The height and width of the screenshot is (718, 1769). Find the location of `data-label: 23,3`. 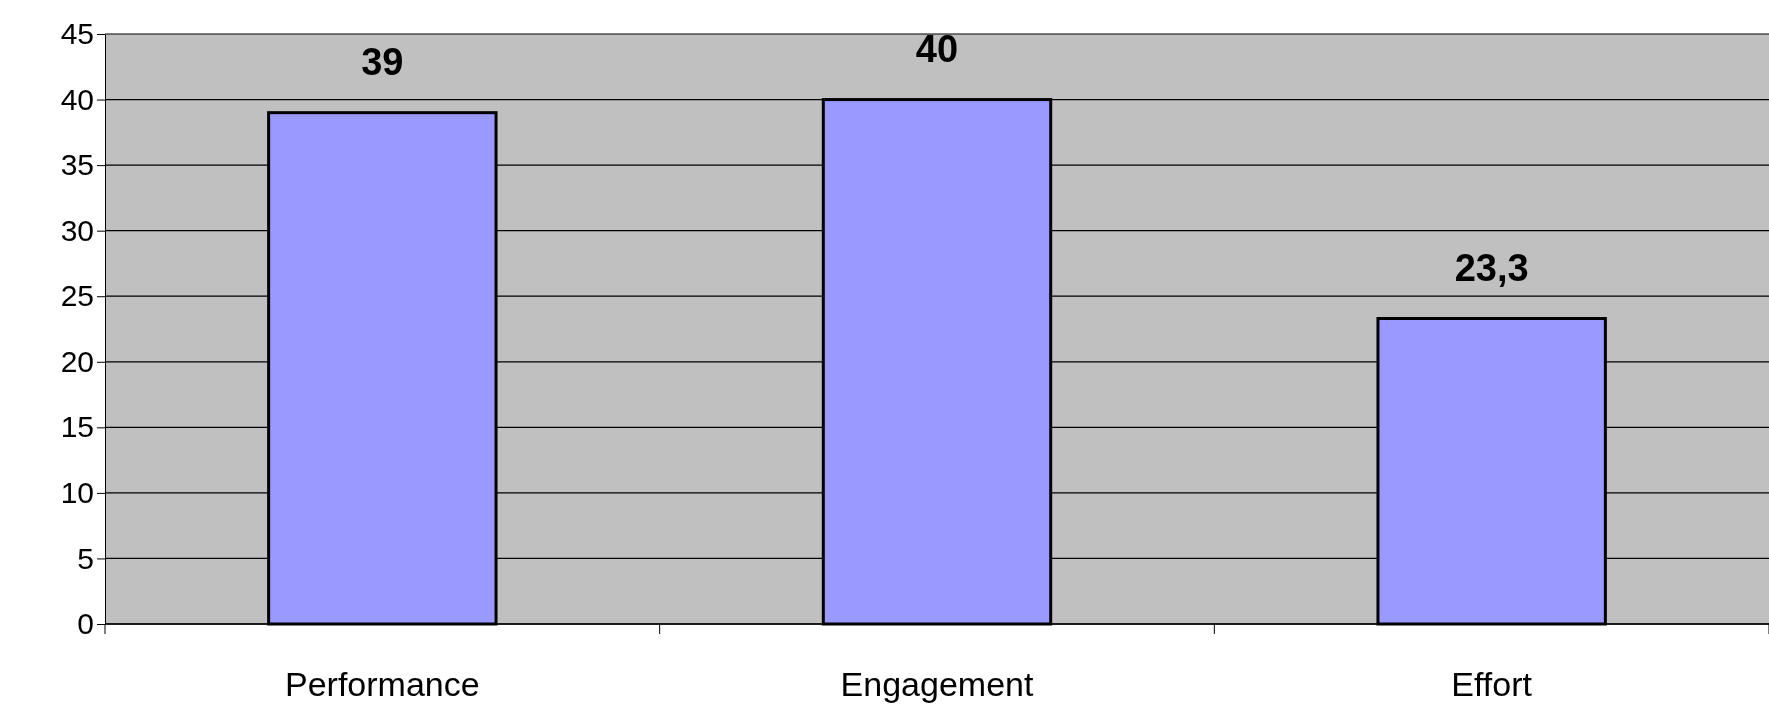

data-label: 23,3 is located at coordinates (1491, 267).